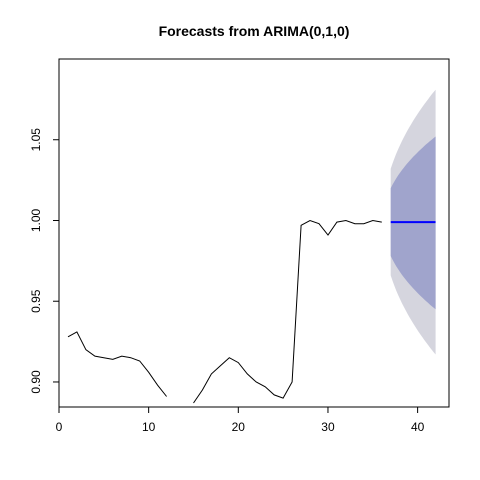 The height and width of the screenshot is (480, 480). I want to click on y-axis: 0.90 0.95 1.00 1.05, so click(44, 261).